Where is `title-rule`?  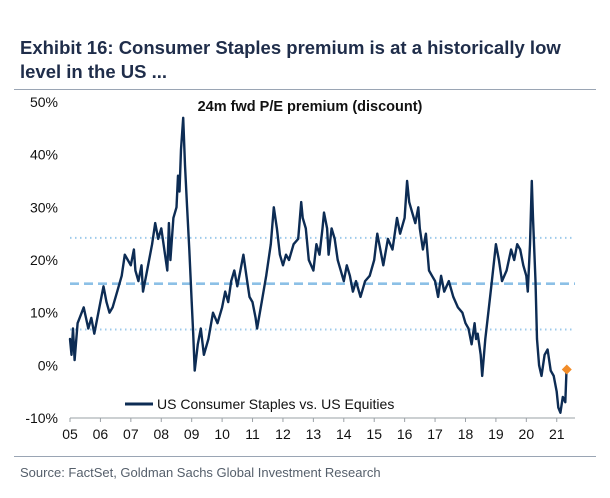
title-rule is located at coordinates (305, 89).